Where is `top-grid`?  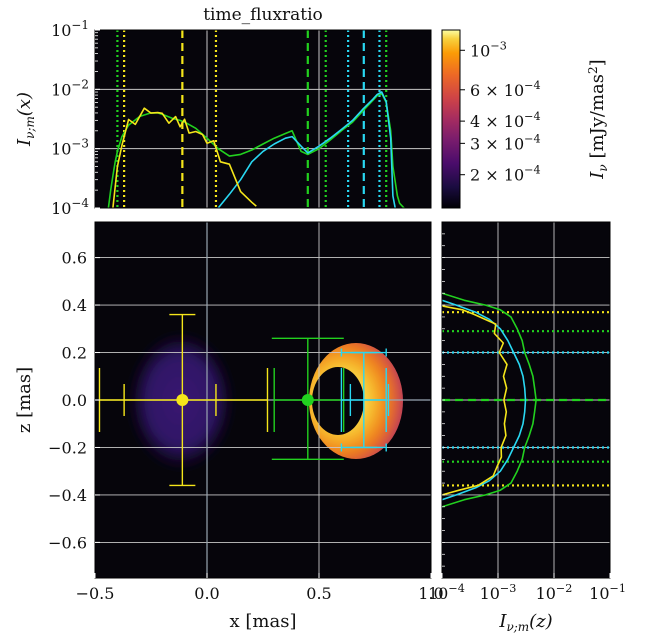
top-grid is located at coordinates (263, 119).